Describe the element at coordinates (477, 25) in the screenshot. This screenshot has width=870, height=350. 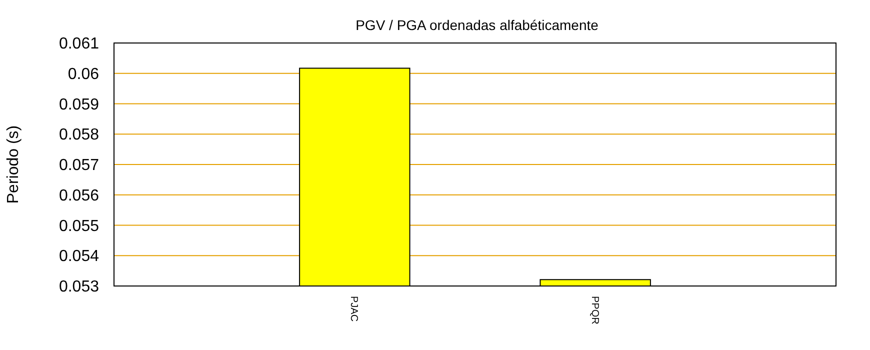
I see `chart-title: PGV / PGA ordenadas alfabéticamente` at that location.